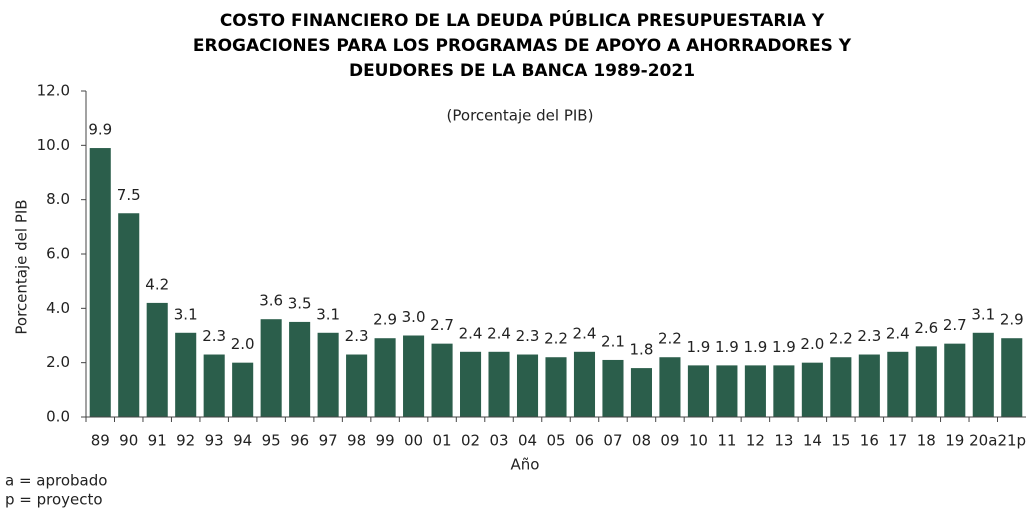 This screenshot has height=508, width=1026. What do you see at coordinates (442, 441) in the screenshot?
I see `x-tick-label: 01` at bounding box center [442, 441].